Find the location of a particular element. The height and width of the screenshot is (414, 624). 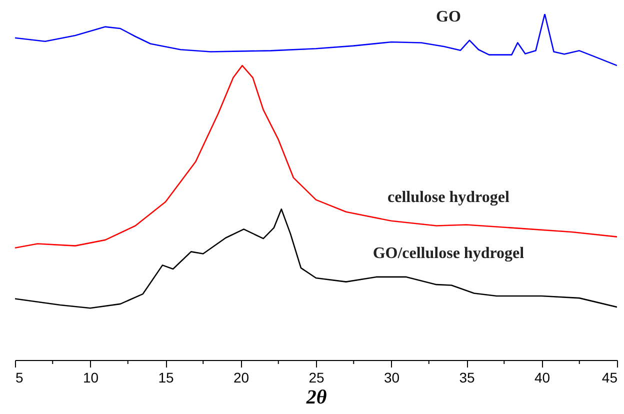

x-tick-label: 15 is located at coordinates (166, 378).